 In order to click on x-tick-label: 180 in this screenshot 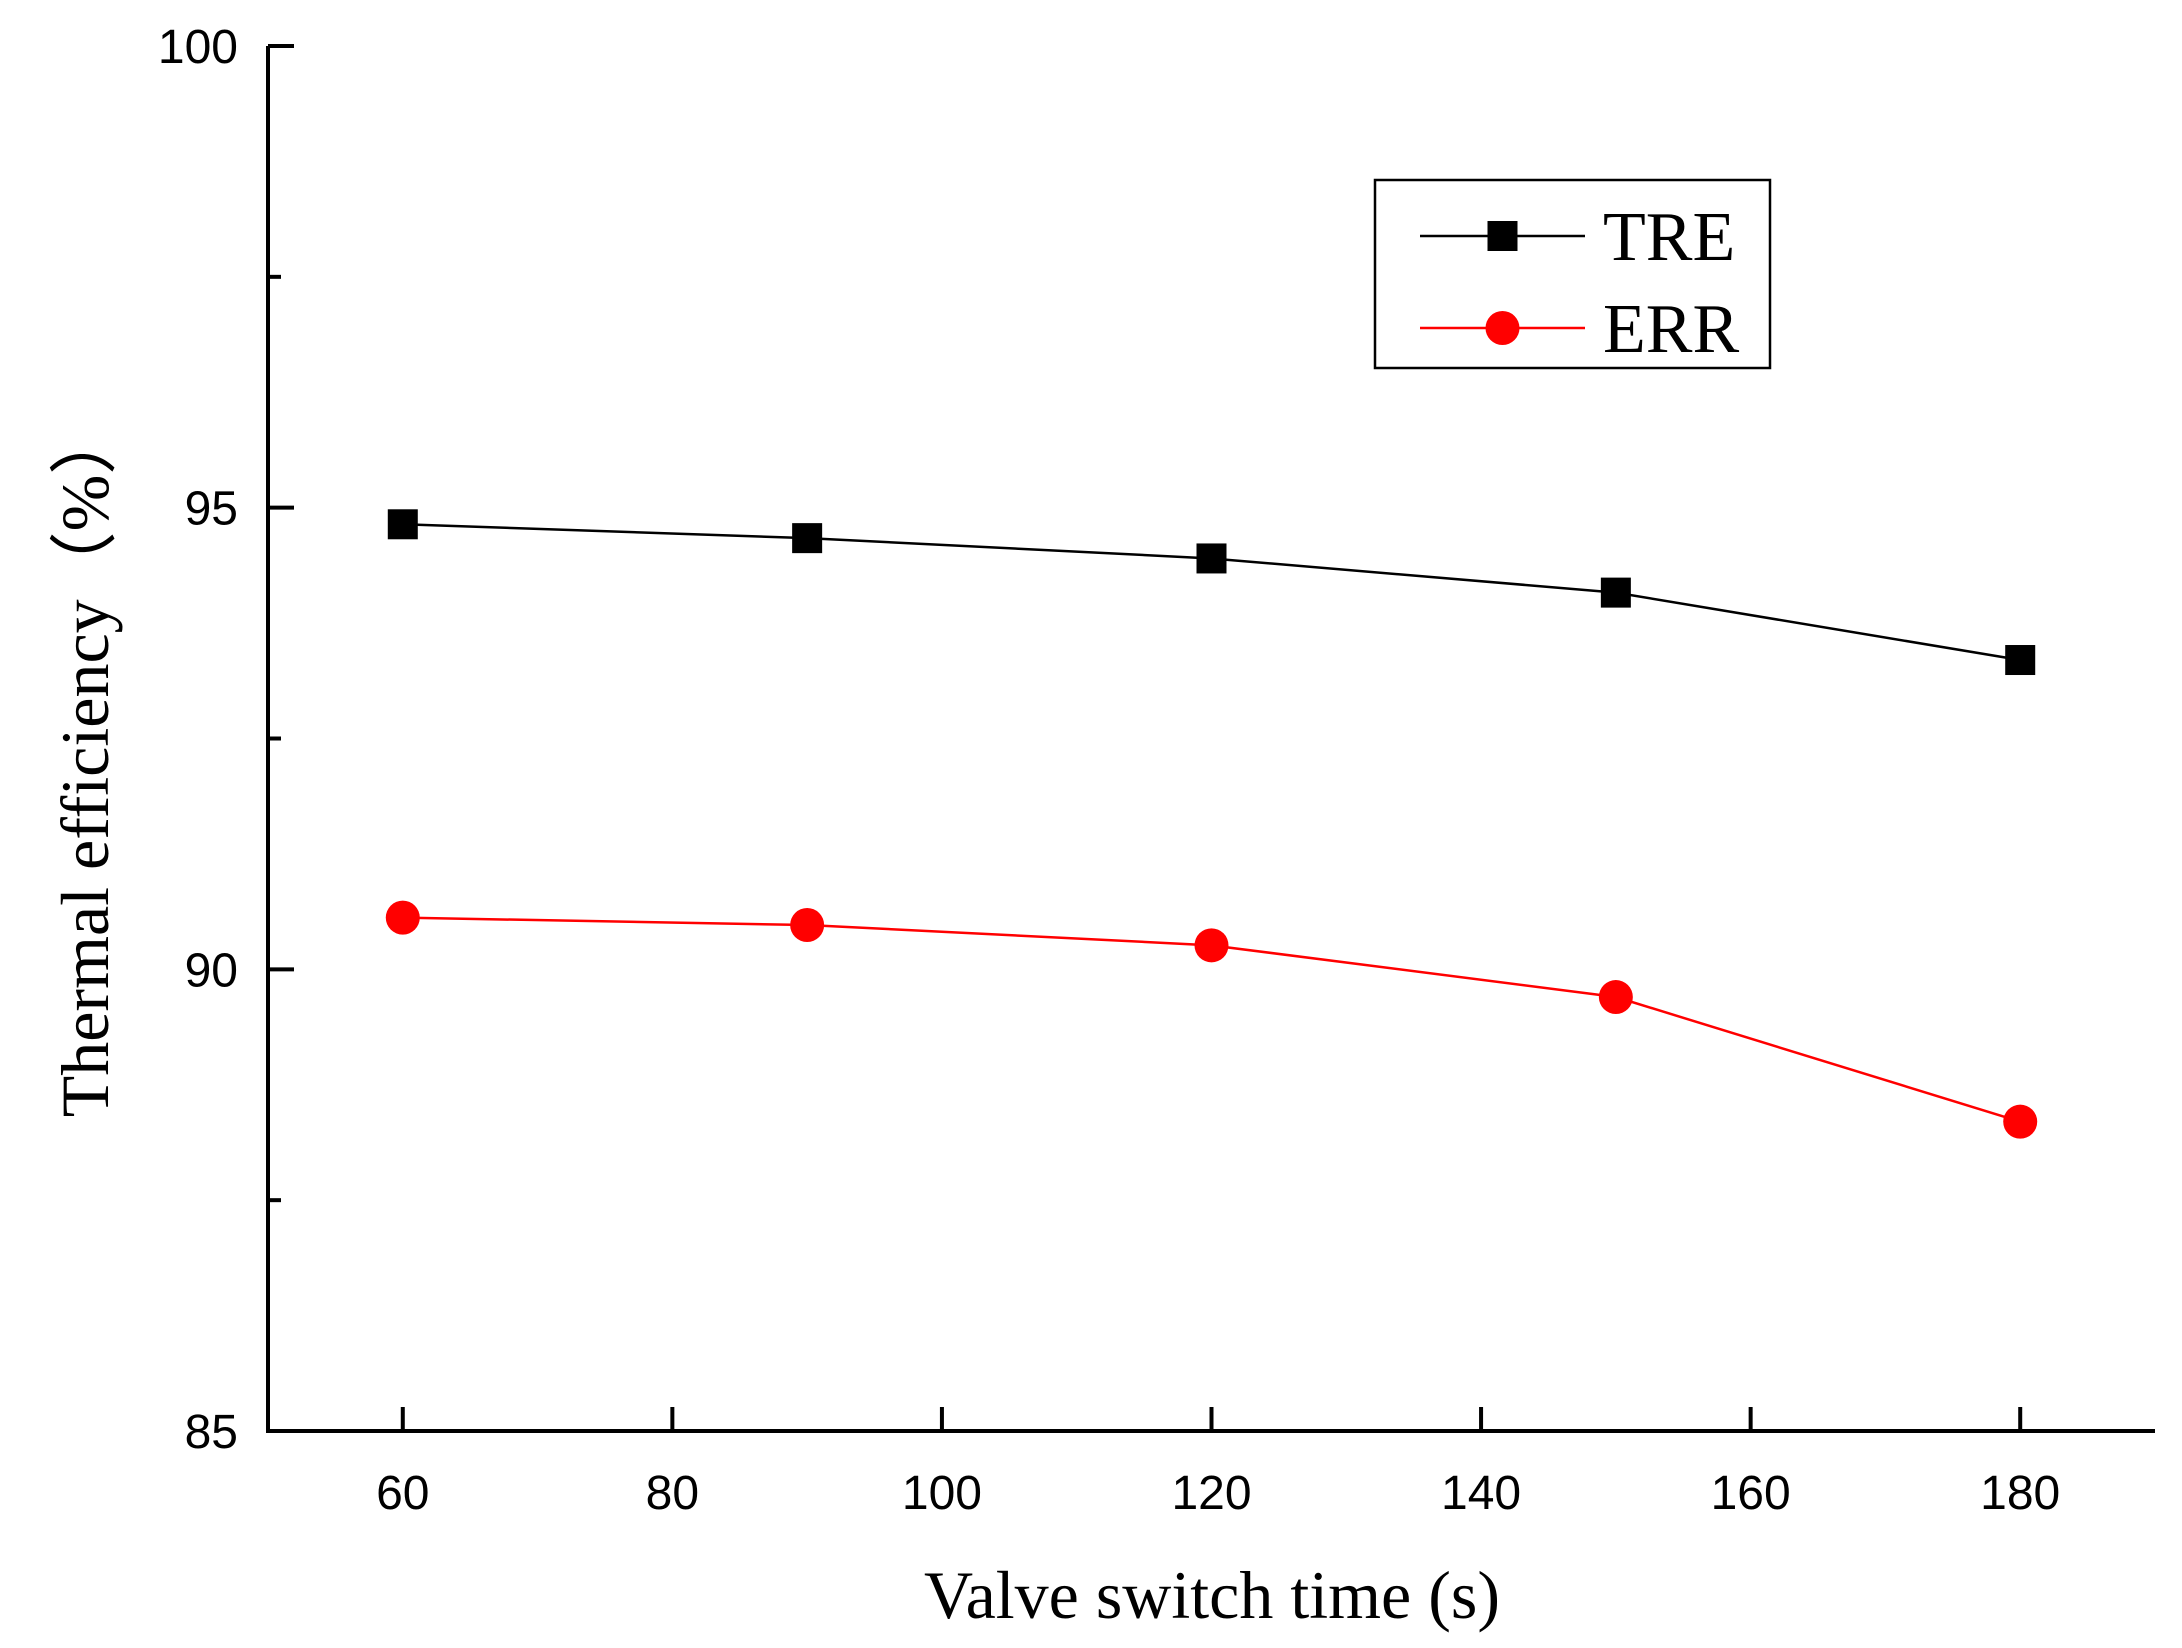, I will do `click(2020, 1493)`.